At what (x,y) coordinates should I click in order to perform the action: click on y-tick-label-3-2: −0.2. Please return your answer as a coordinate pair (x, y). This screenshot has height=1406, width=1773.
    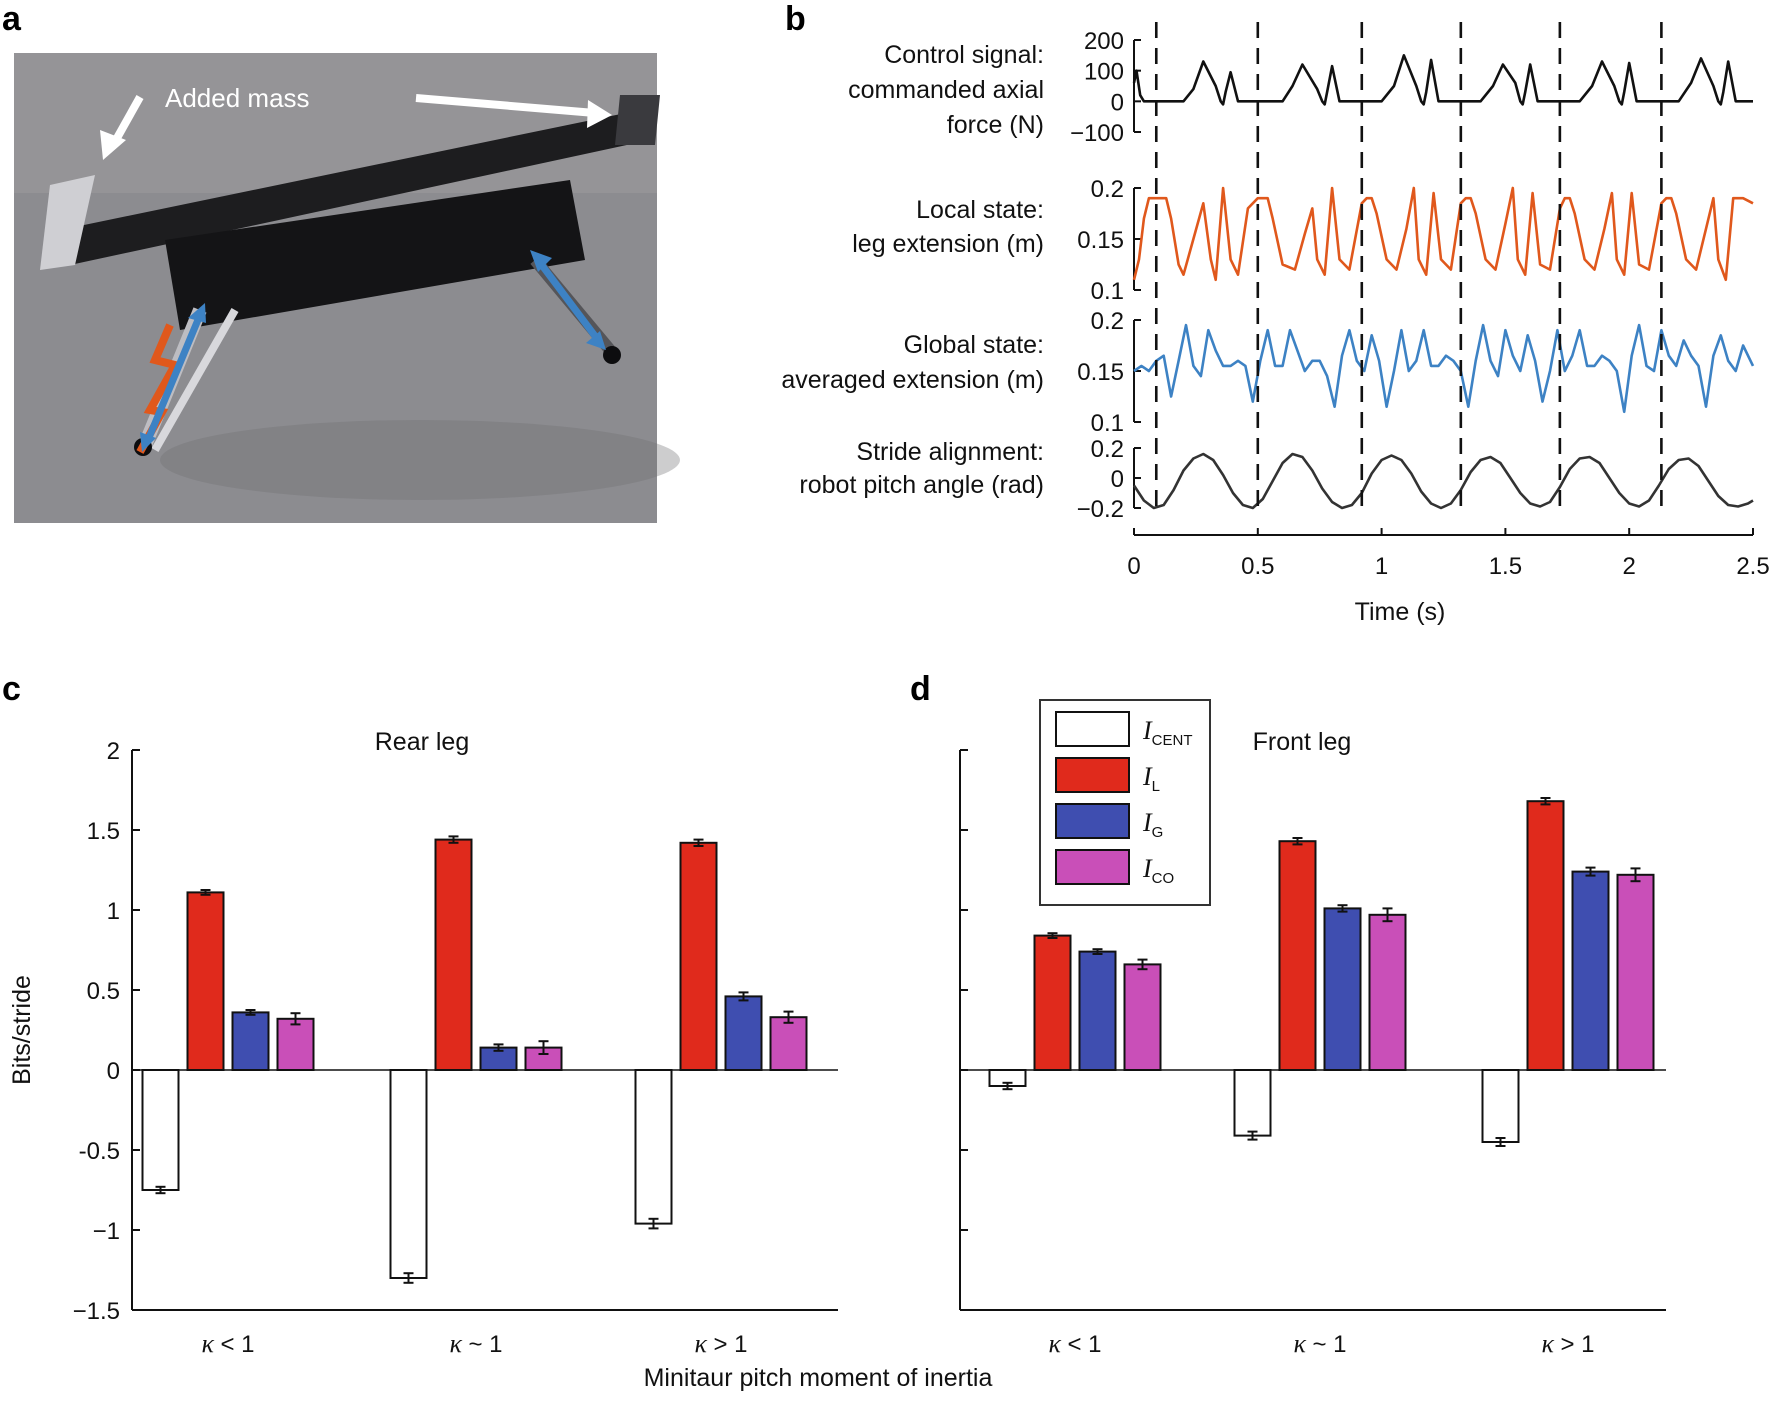
    Looking at the image, I should click on (1100, 509).